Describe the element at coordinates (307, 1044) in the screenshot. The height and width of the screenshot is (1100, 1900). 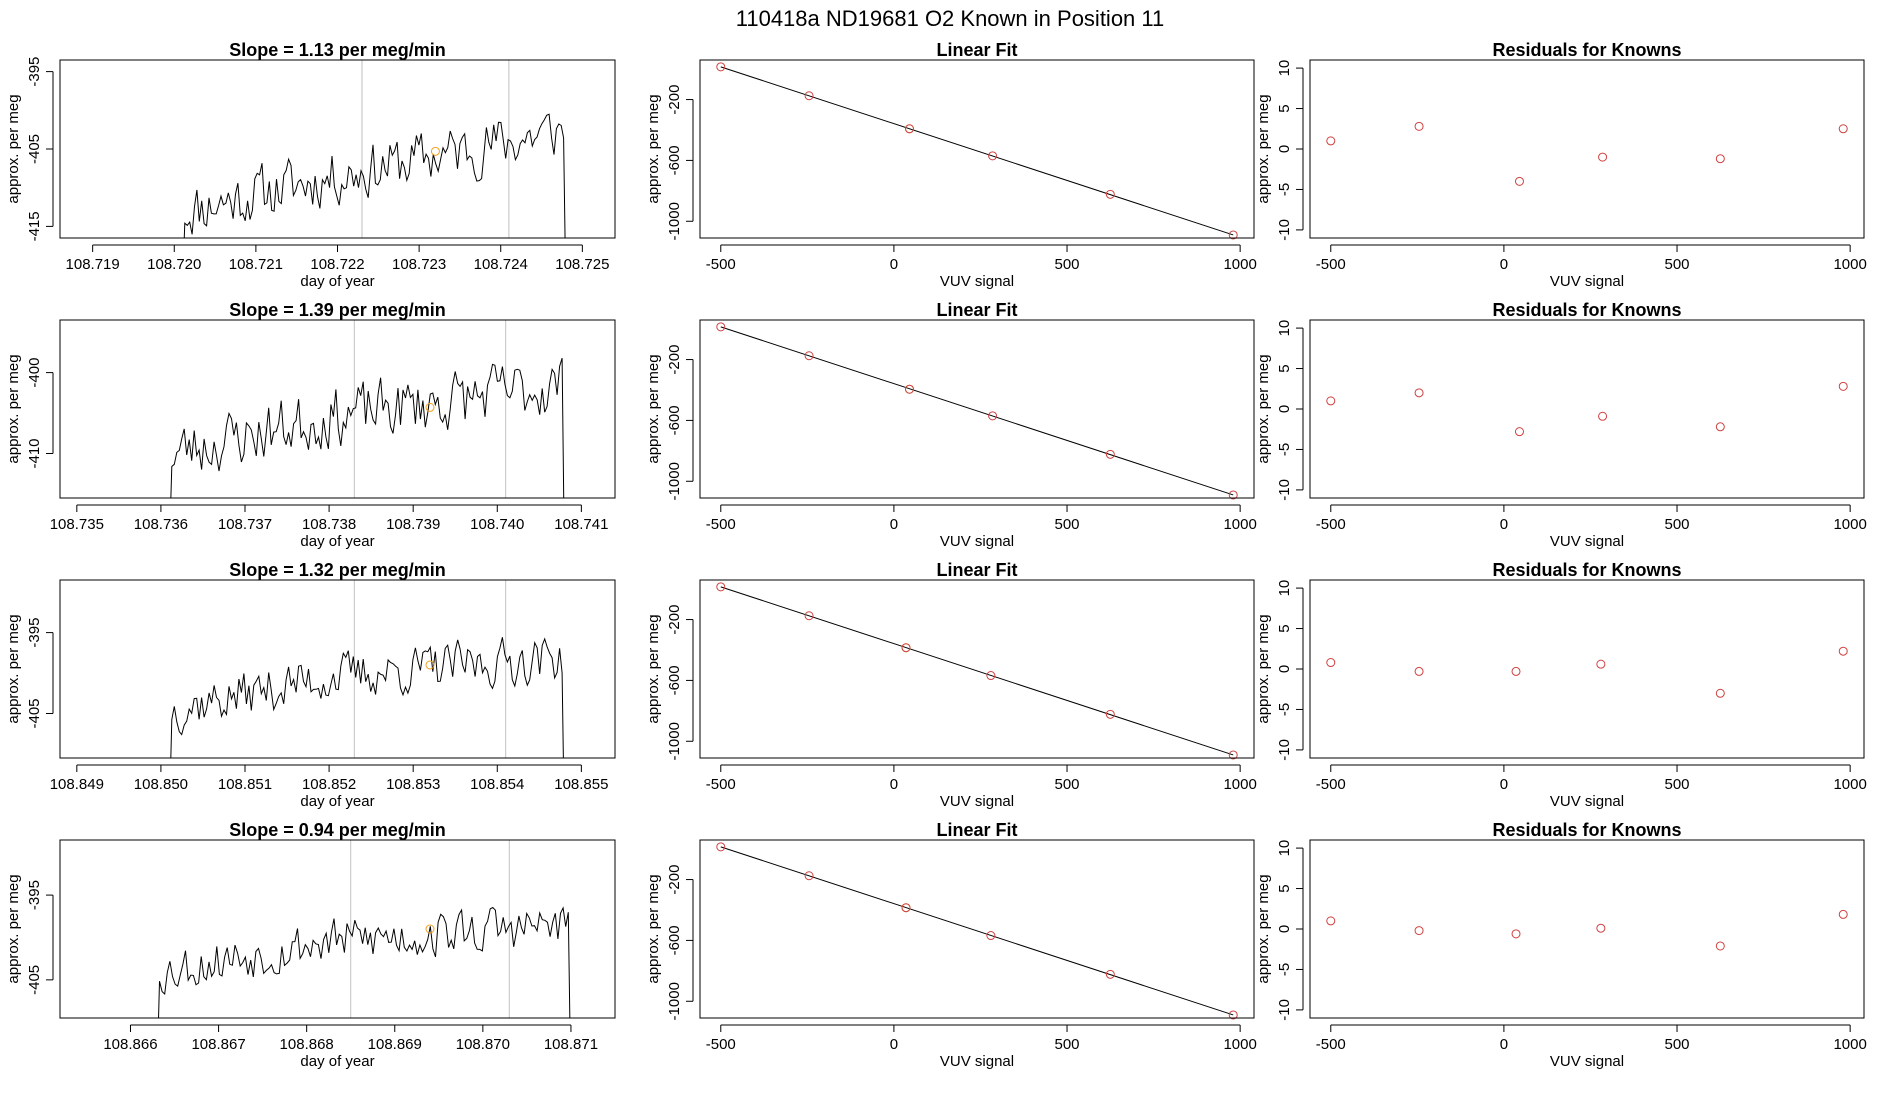
I see `x-tick-label: 108.868` at that location.